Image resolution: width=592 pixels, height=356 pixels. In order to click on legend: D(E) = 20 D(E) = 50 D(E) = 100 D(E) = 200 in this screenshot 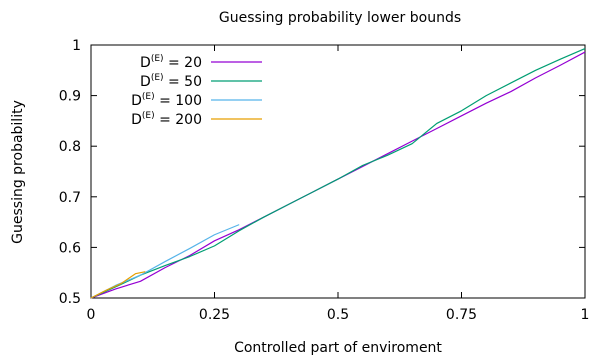, I will do `click(196, 91)`.